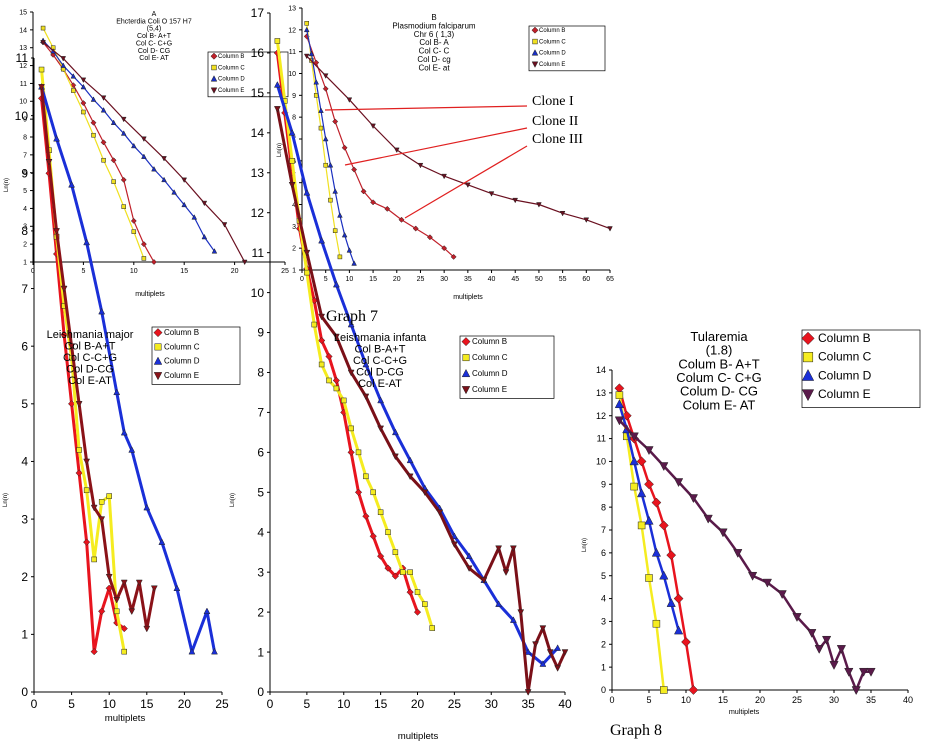 The height and width of the screenshot is (750, 950). I want to click on series-column-e, so click(458, 142).